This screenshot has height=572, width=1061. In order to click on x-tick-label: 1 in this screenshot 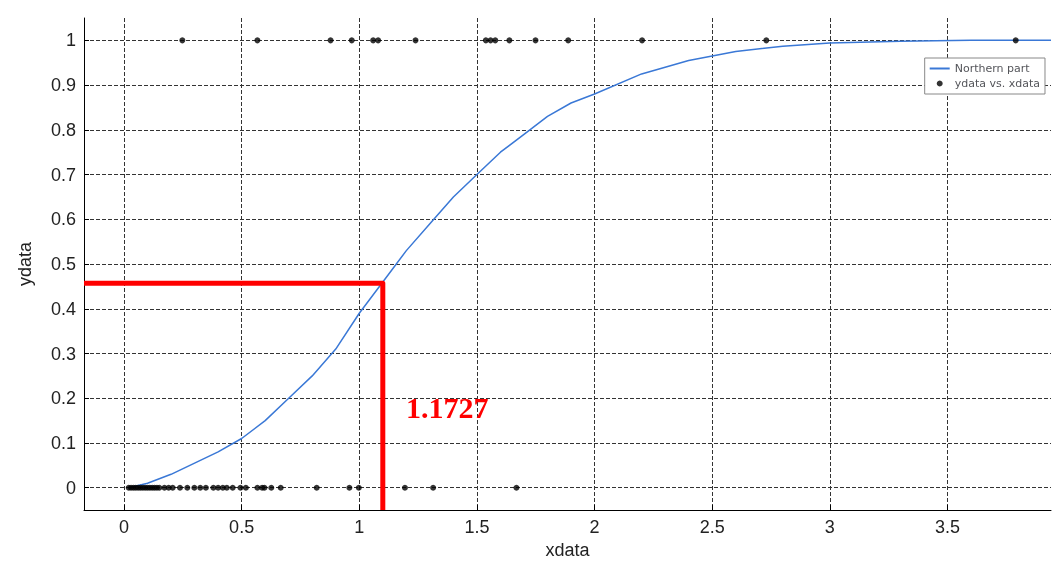, I will do `click(359, 527)`.